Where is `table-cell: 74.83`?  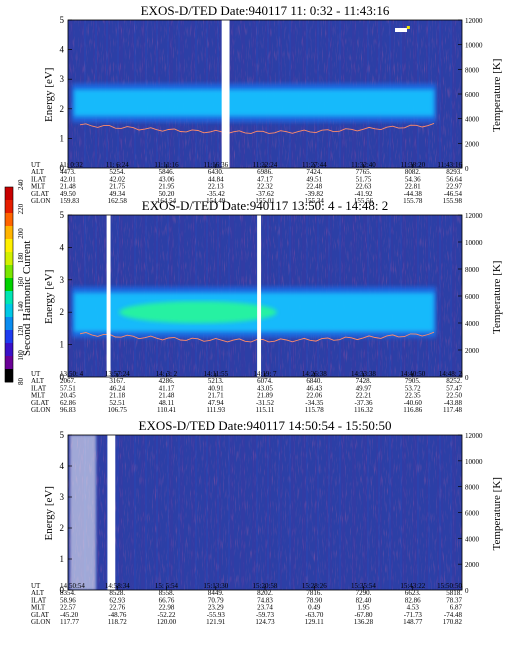 table-cell: 74.83 is located at coordinates (265, 600).